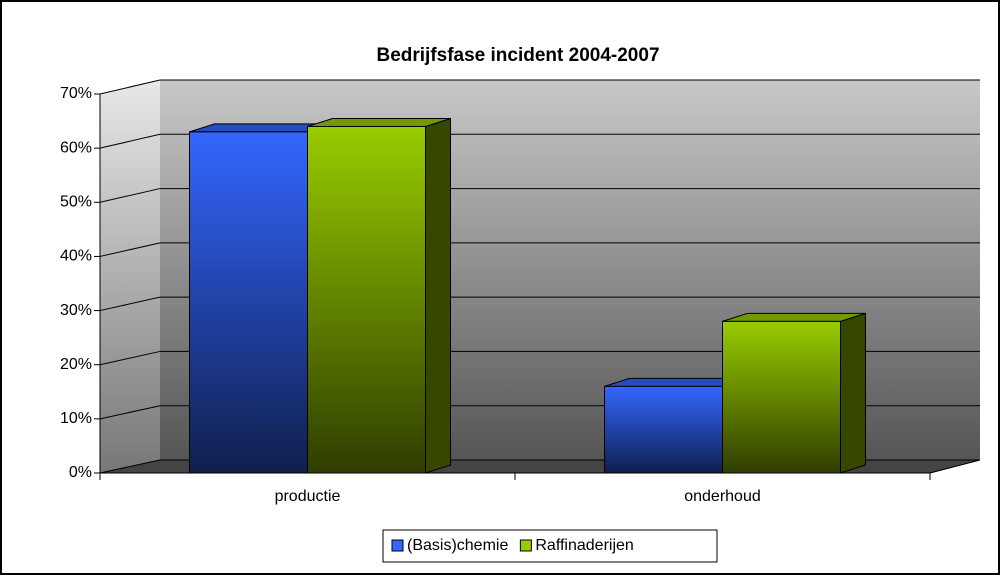 This screenshot has height=576, width=1001. I want to click on y-tick-label: 40%, so click(76, 256).